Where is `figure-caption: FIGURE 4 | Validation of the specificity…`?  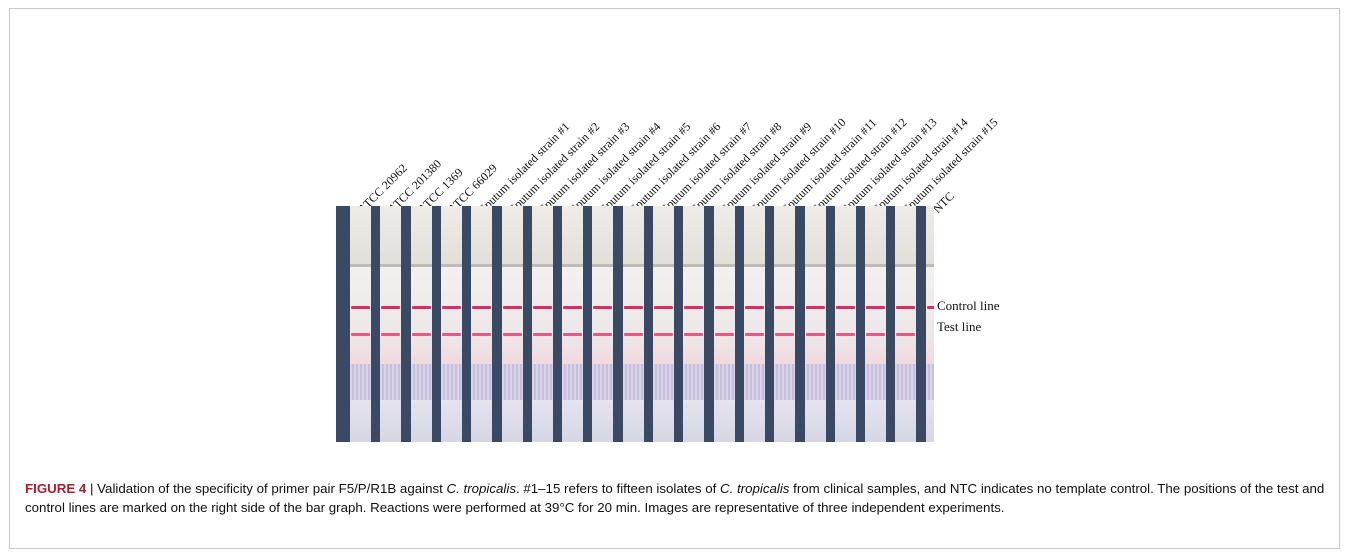
figure-caption: FIGURE 4 | Validation of the specificity… is located at coordinates (675, 498).